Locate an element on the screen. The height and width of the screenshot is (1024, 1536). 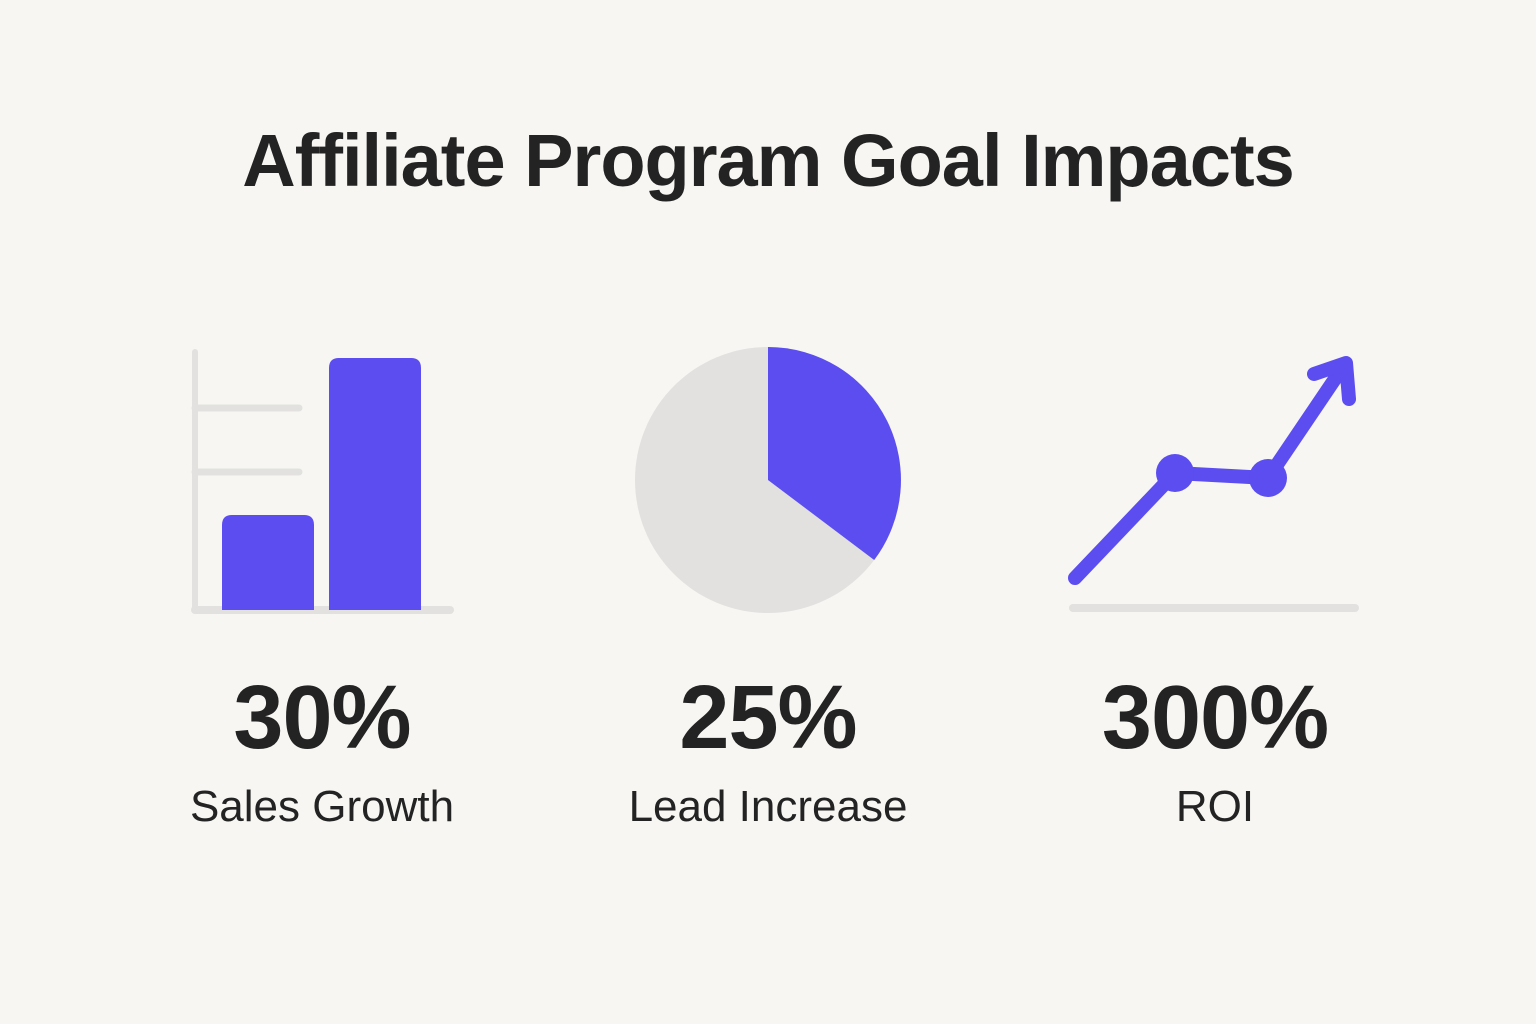
bar-short is located at coordinates (268, 562).